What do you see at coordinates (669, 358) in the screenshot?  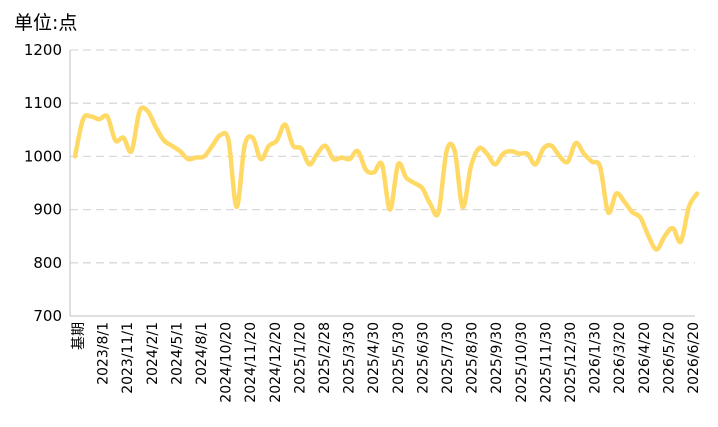 I see `x-tick-label: 2026/5/20` at bounding box center [669, 358].